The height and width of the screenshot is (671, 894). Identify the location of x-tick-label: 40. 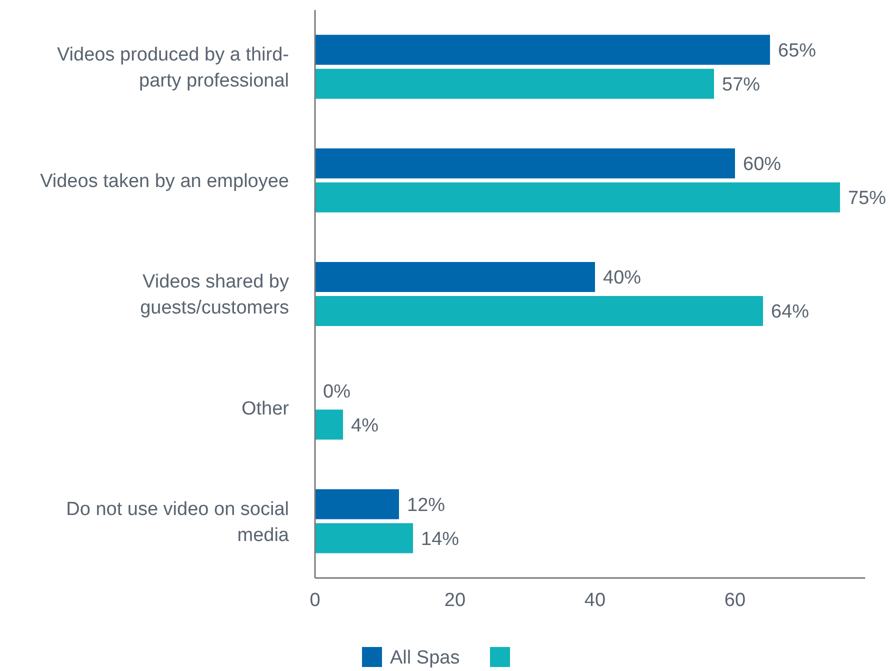
(595, 600).